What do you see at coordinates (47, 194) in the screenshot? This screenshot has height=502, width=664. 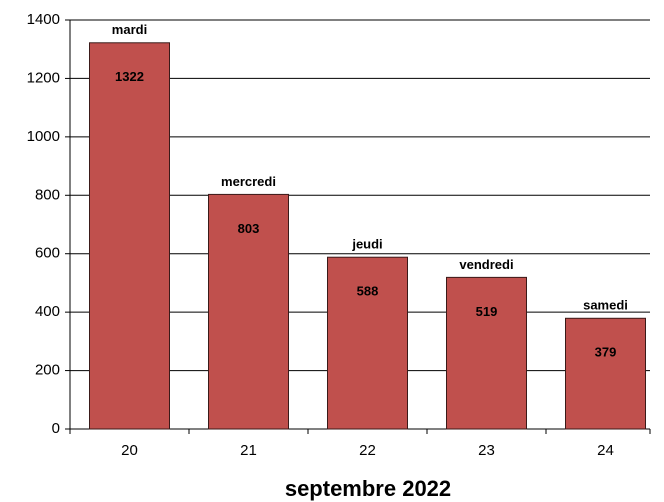 I see `y-tick-label: 800` at bounding box center [47, 194].